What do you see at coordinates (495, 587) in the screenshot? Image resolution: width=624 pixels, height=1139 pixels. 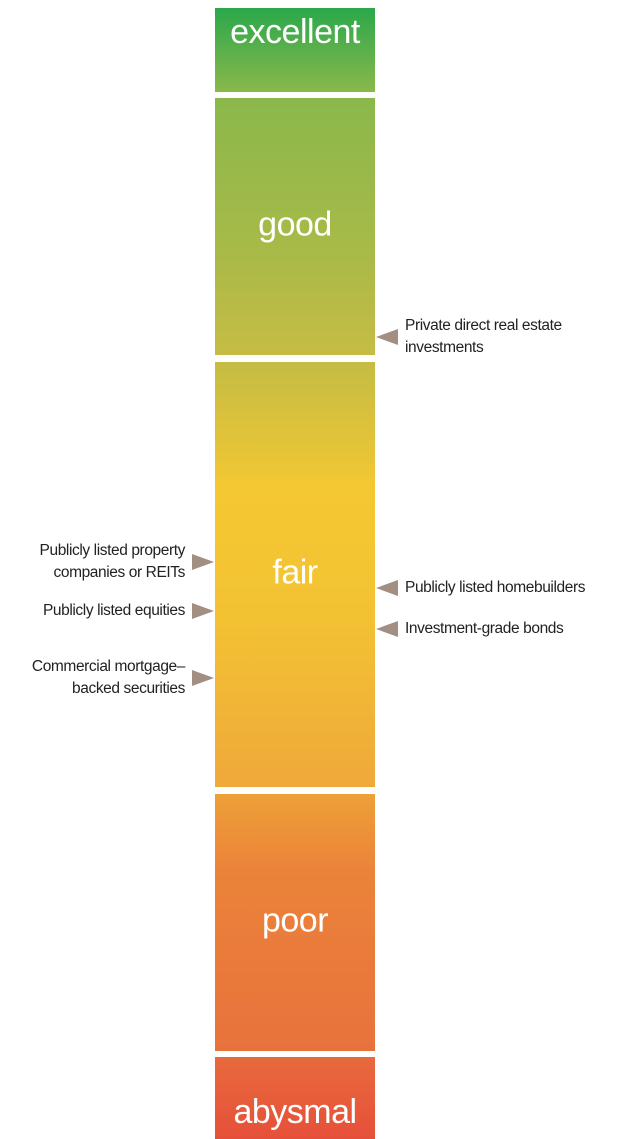 I see `annotation-text: Publicly listed homebuilders` at bounding box center [495, 587].